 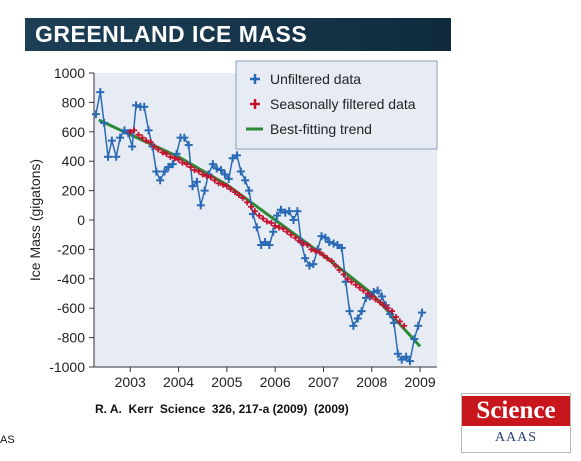 What do you see at coordinates (67, 367) in the screenshot?
I see `y-tick-label: -1000` at bounding box center [67, 367].